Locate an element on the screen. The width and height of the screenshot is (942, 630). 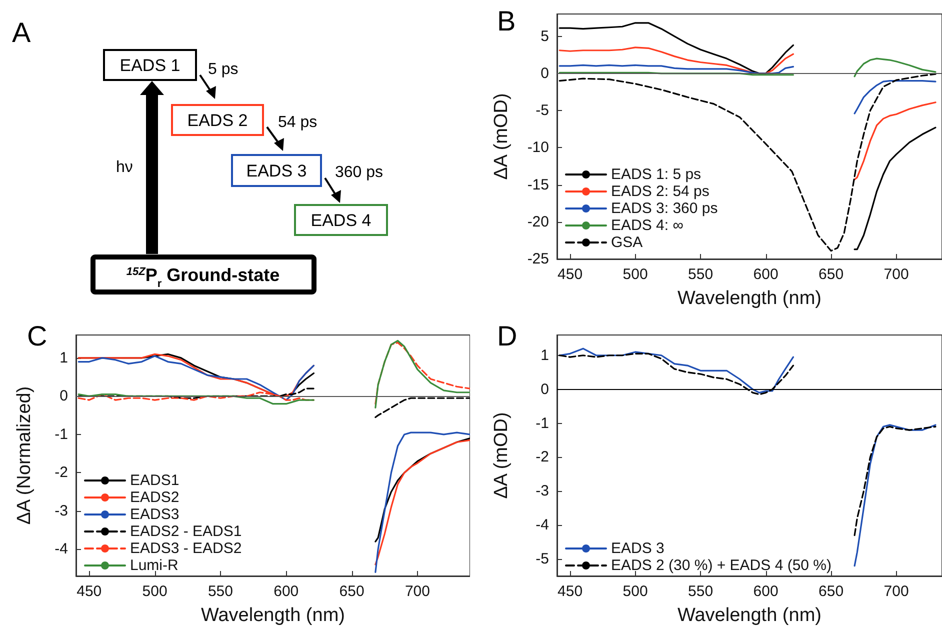
legend-label: EADS 1: 5 ps is located at coordinates (656, 174).